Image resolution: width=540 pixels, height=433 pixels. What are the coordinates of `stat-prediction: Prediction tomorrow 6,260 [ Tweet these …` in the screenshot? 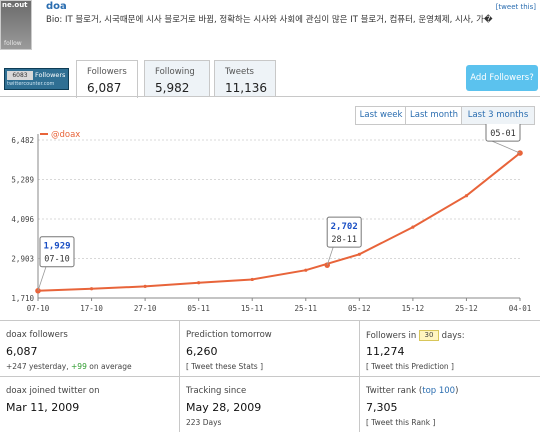 It's located at (270, 349).